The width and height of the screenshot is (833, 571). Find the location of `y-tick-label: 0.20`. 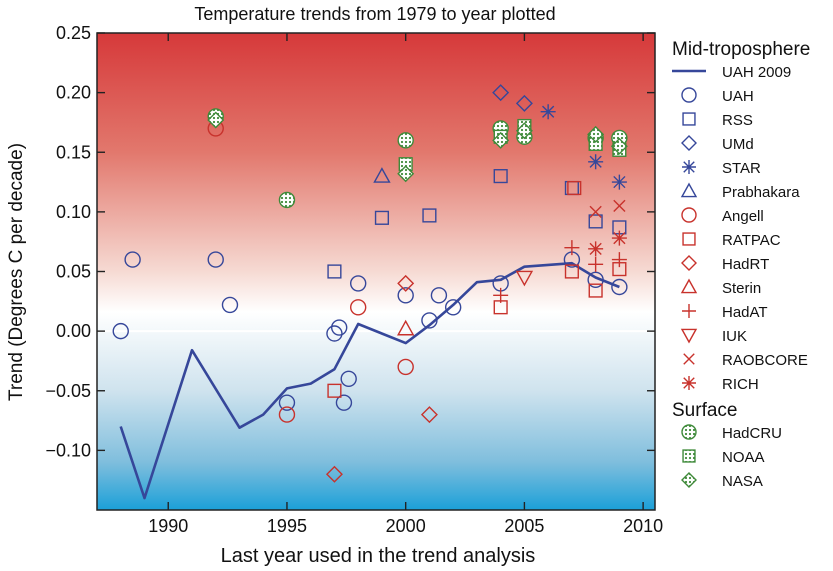

y-tick-label: 0.20 is located at coordinates (73, 93).